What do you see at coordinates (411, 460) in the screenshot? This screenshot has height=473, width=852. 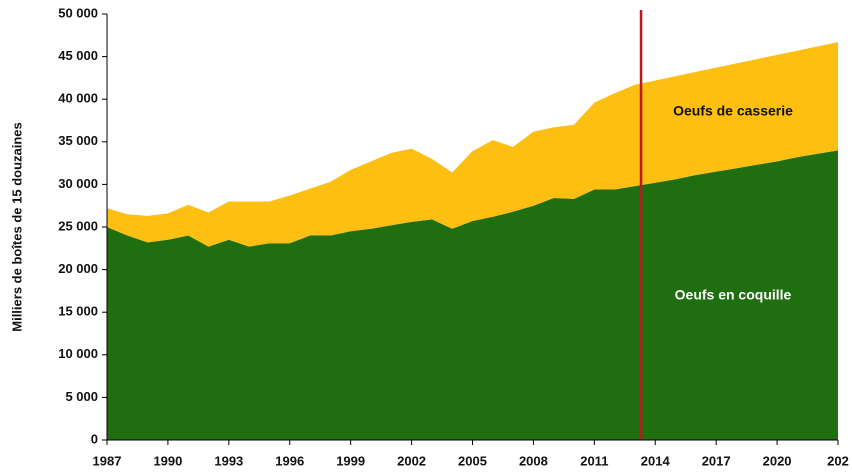 I see `x-tick-label: 2002` at bounding box center [411, 460].